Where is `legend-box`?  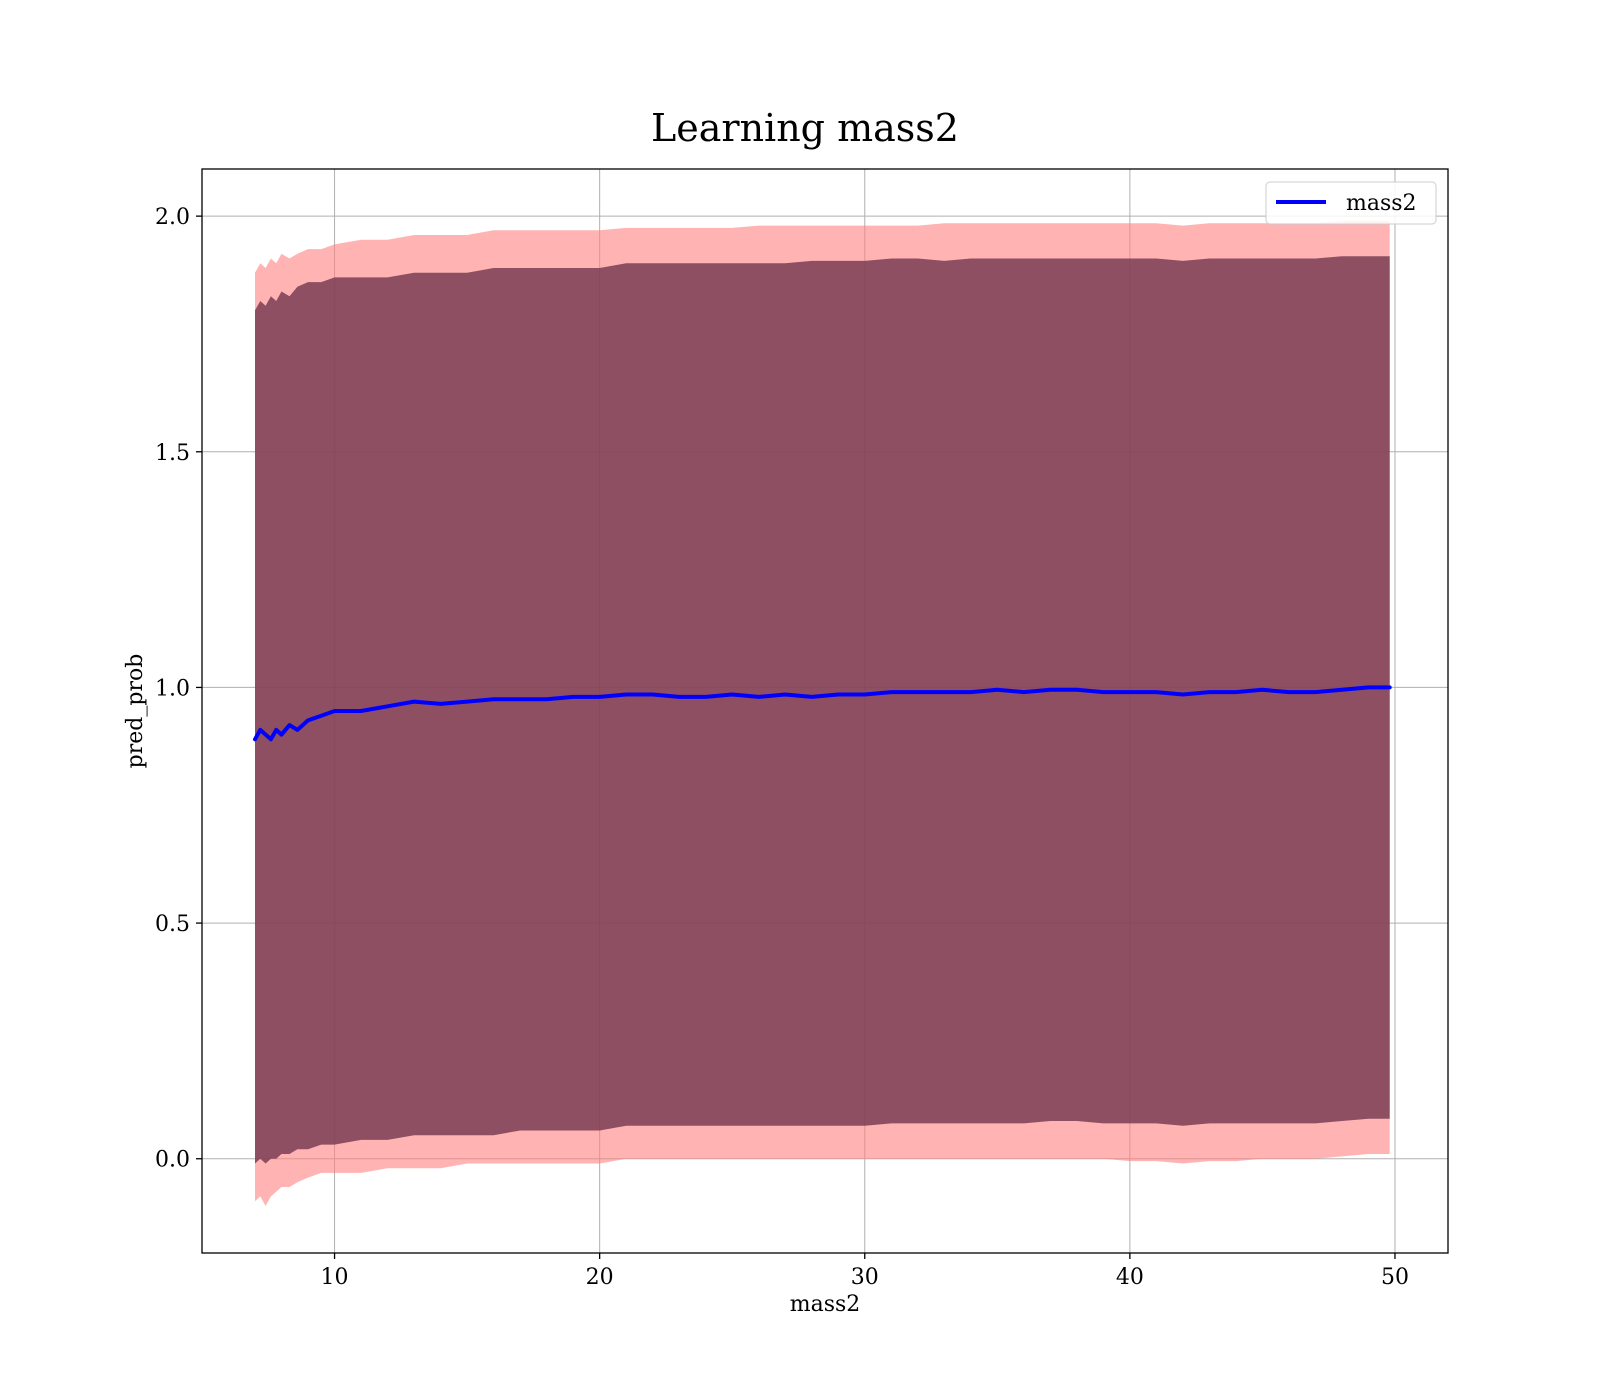 legend-box is located at coordinates (1351, 203).